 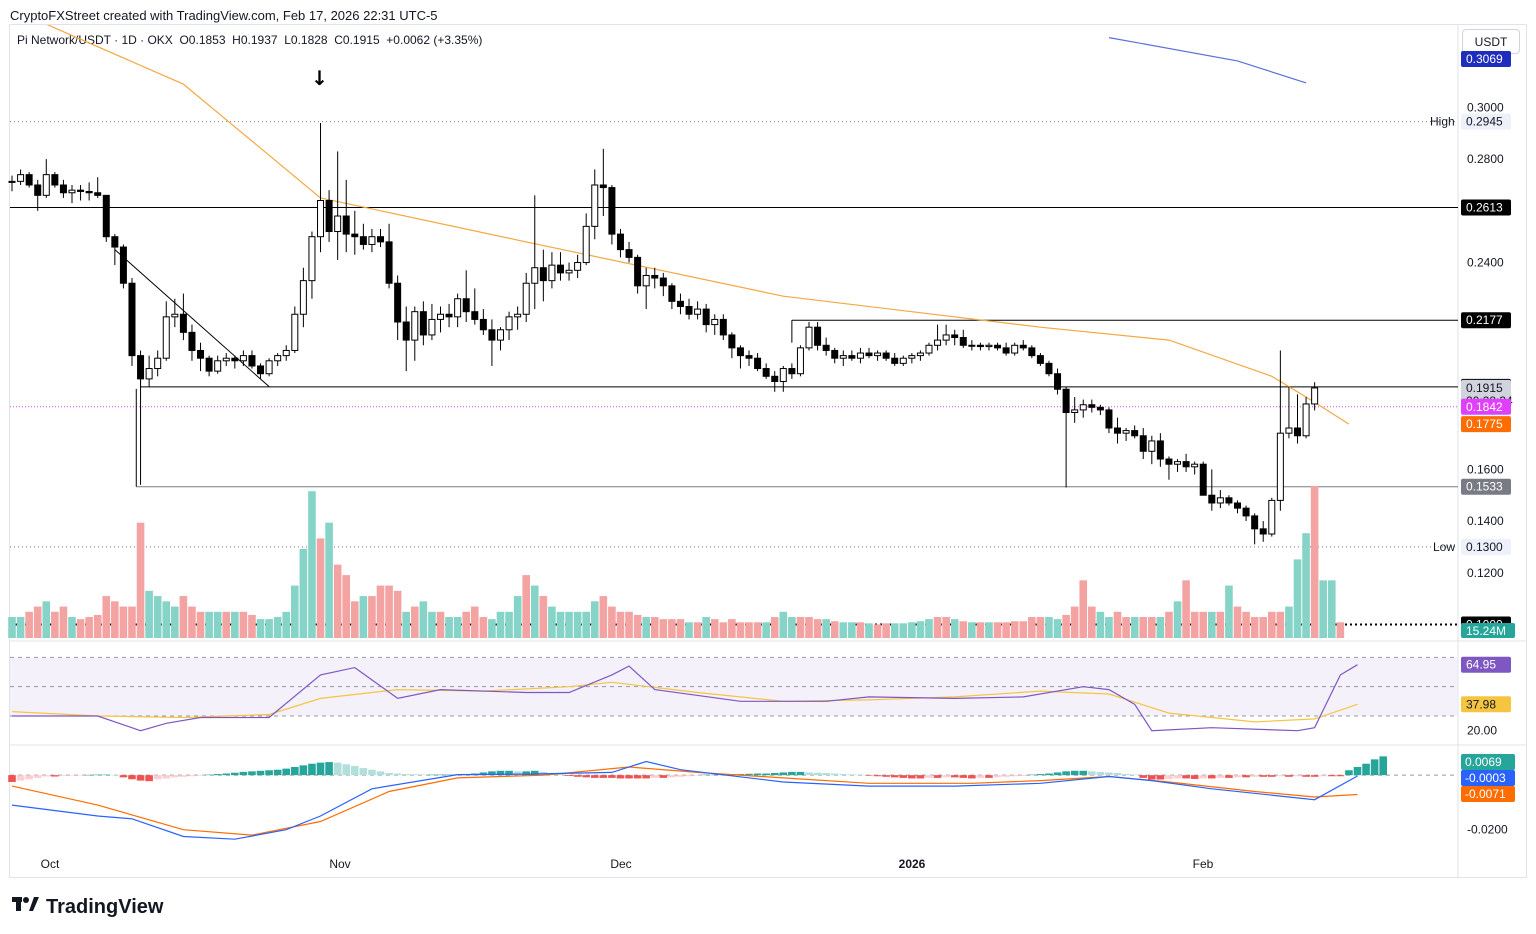 What do you see at coordinates (1481, 665) in the screenshot?
I see `rsi-badge-text: 64.95` at bounding box center [1481, 665].